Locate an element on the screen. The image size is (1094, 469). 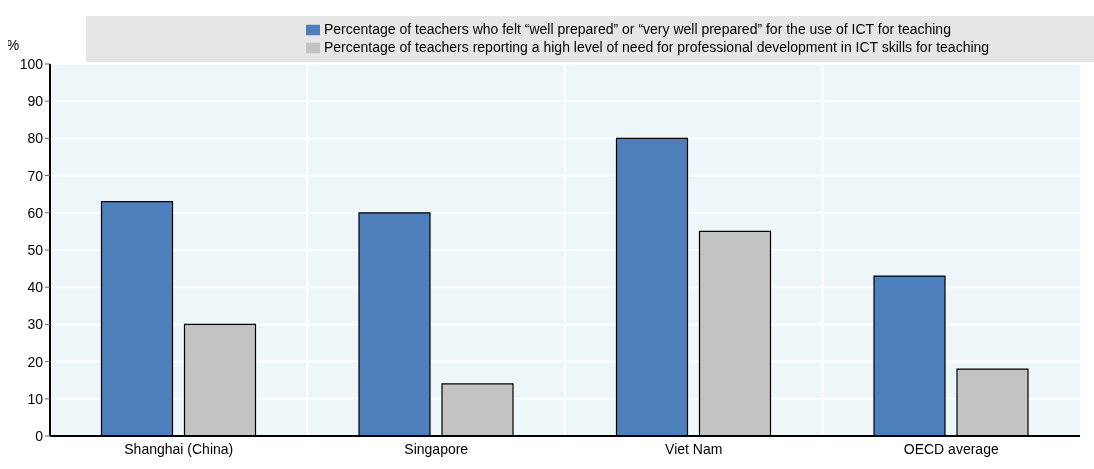
y-tick-label: 40 is located at coordinates (35, 287).